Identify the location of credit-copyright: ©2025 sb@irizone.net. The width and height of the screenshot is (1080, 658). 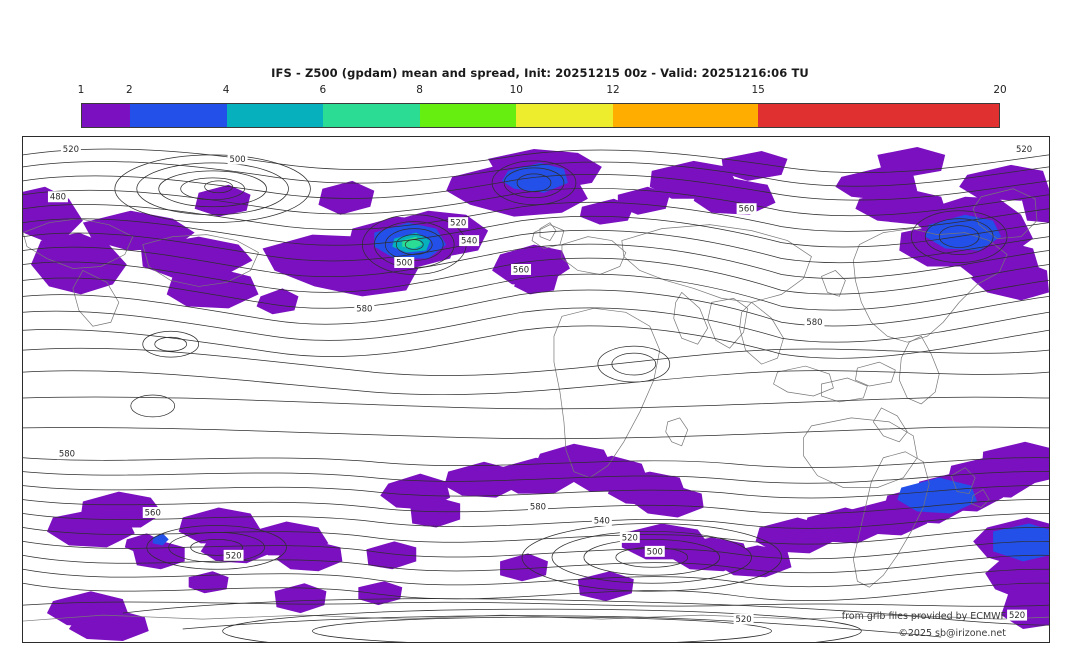
(952, 633).